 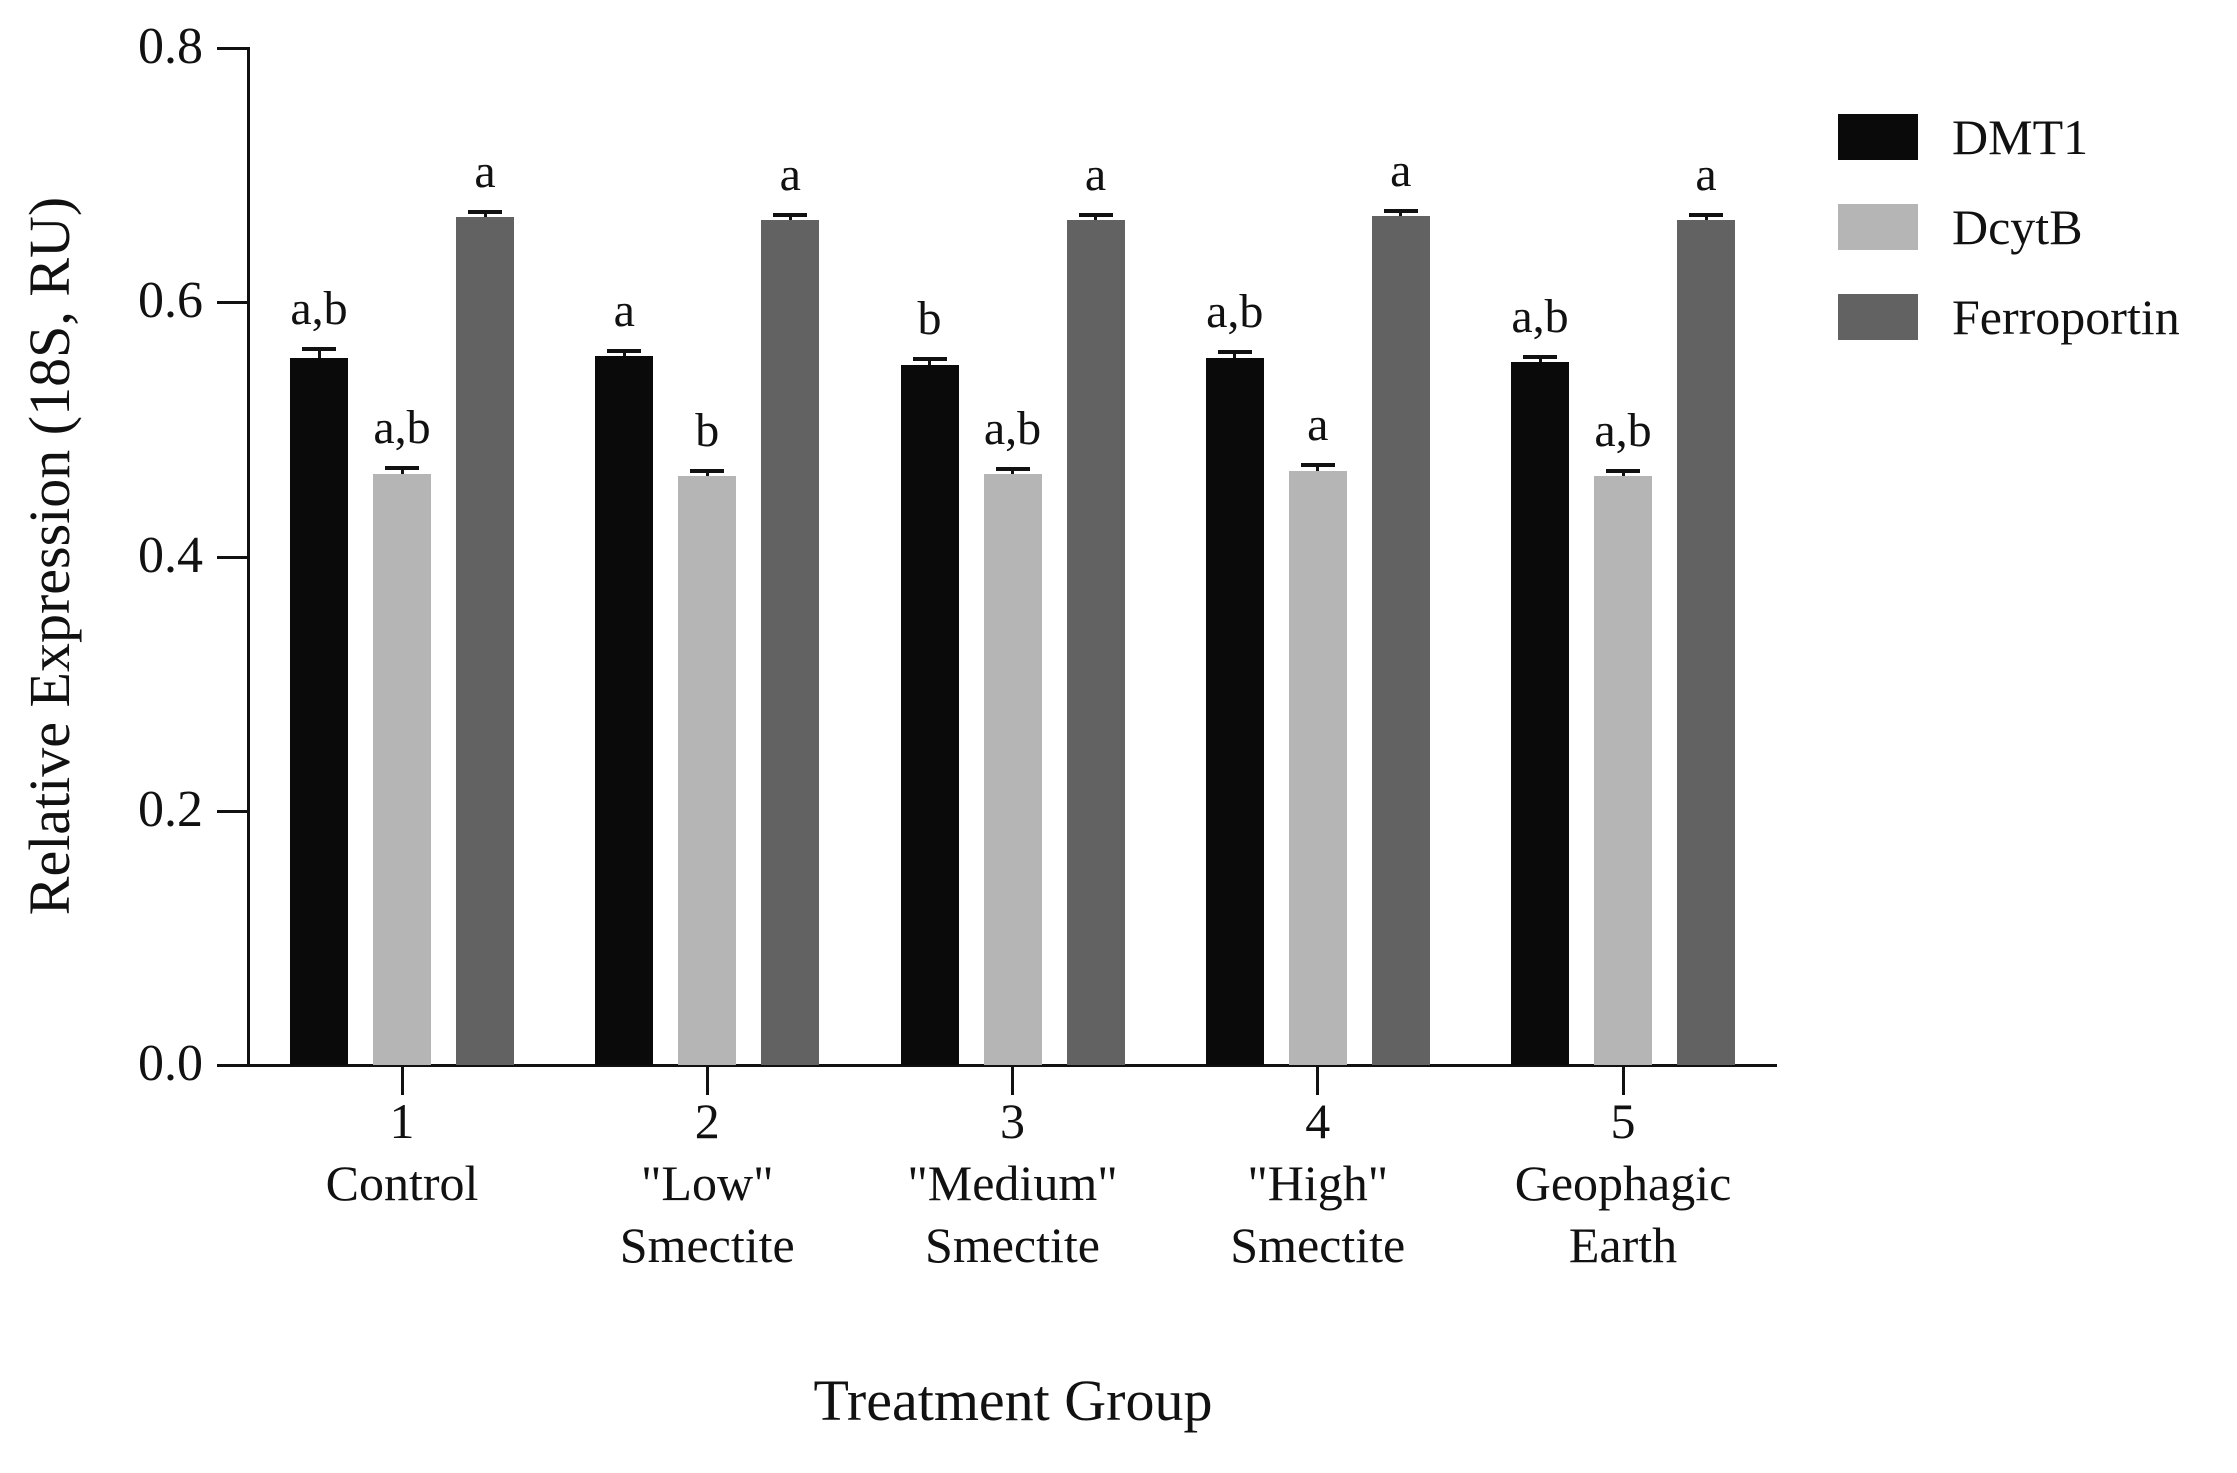 What do you see at coordinates (790, 642) in the screenshot?
I see `bar-ferroportin-group2` at bounding box center [790, 642].